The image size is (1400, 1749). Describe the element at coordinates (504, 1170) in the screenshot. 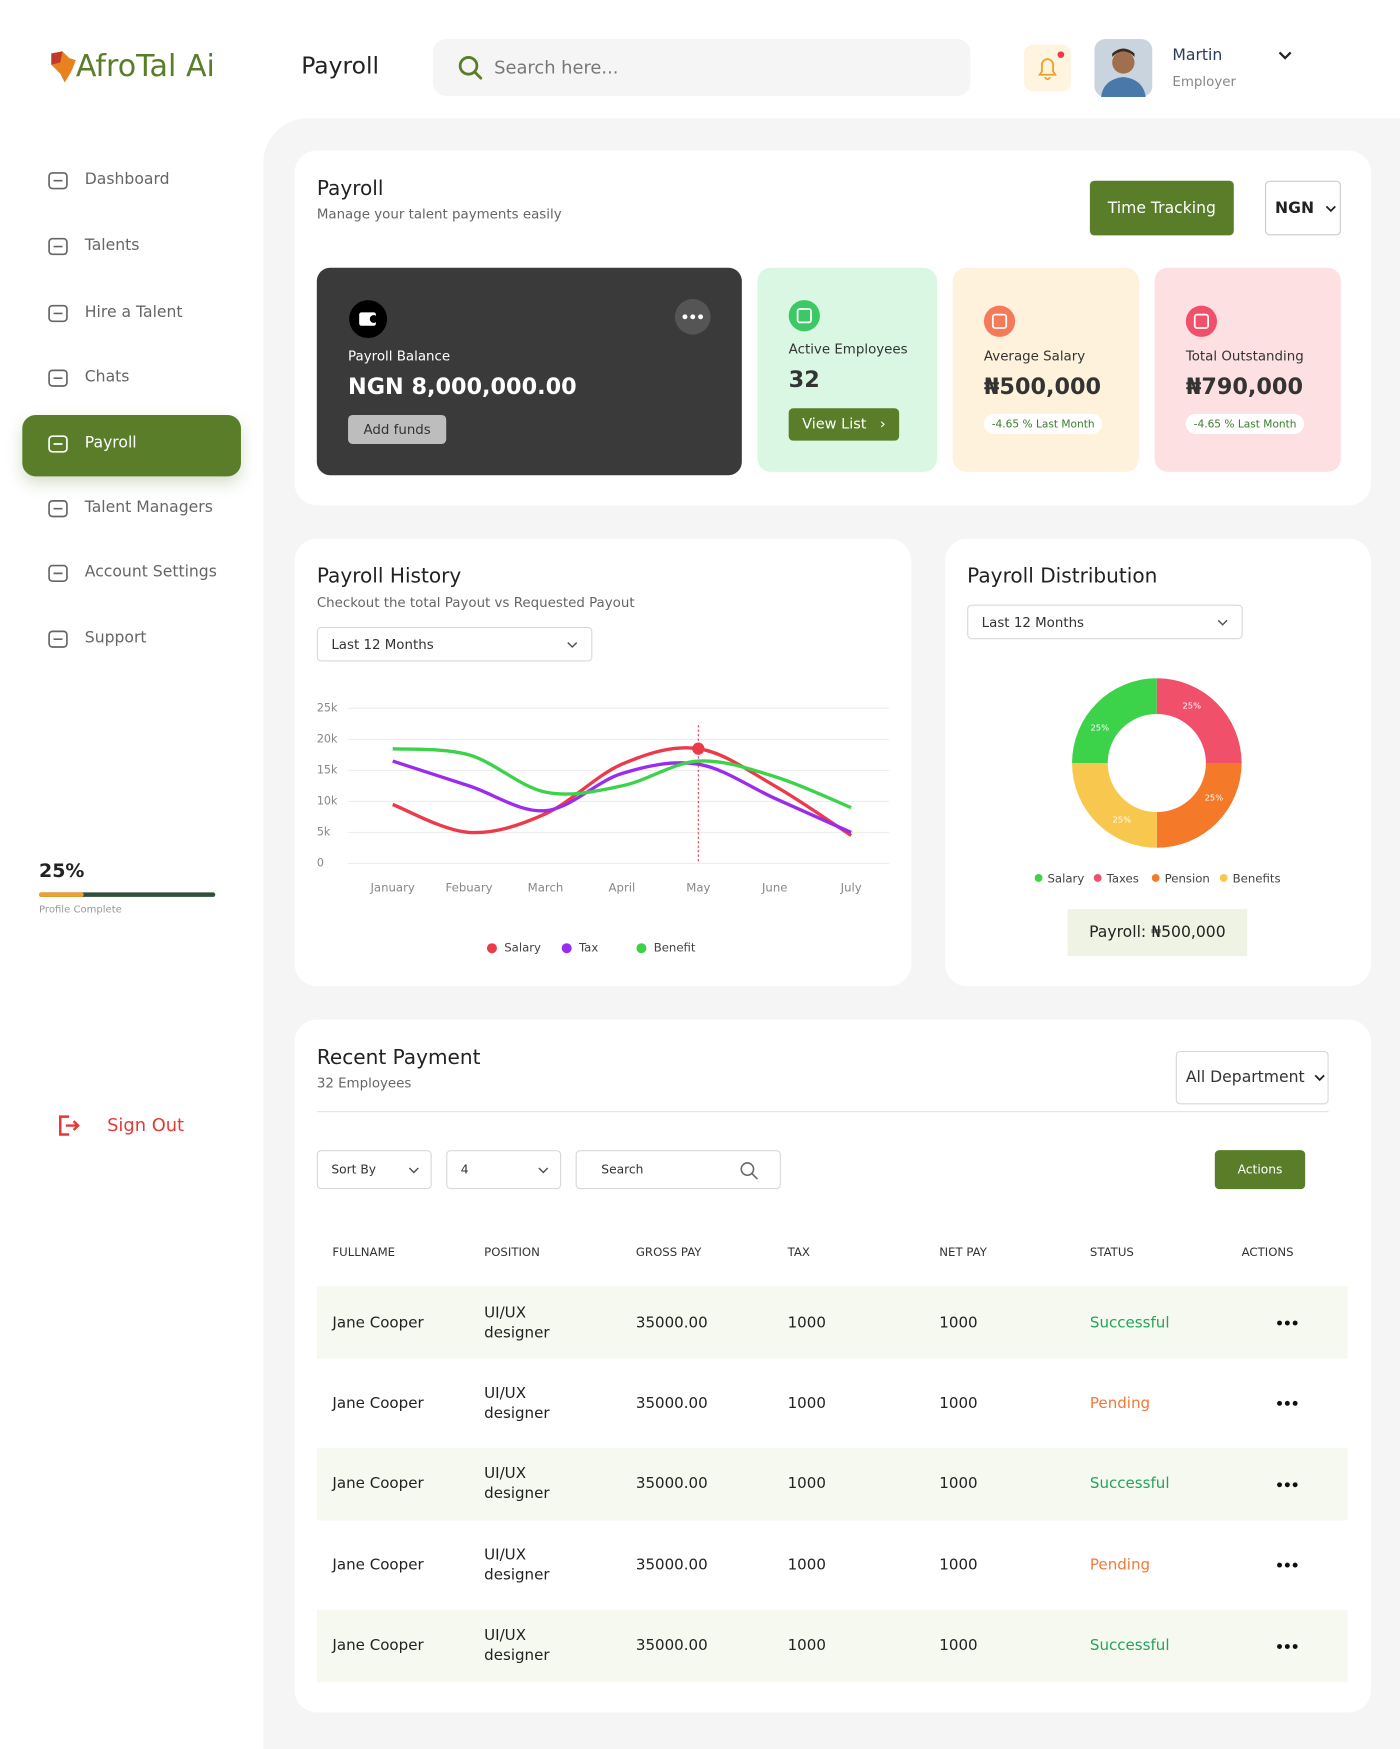

I see `page-size-select: 4` at that location.